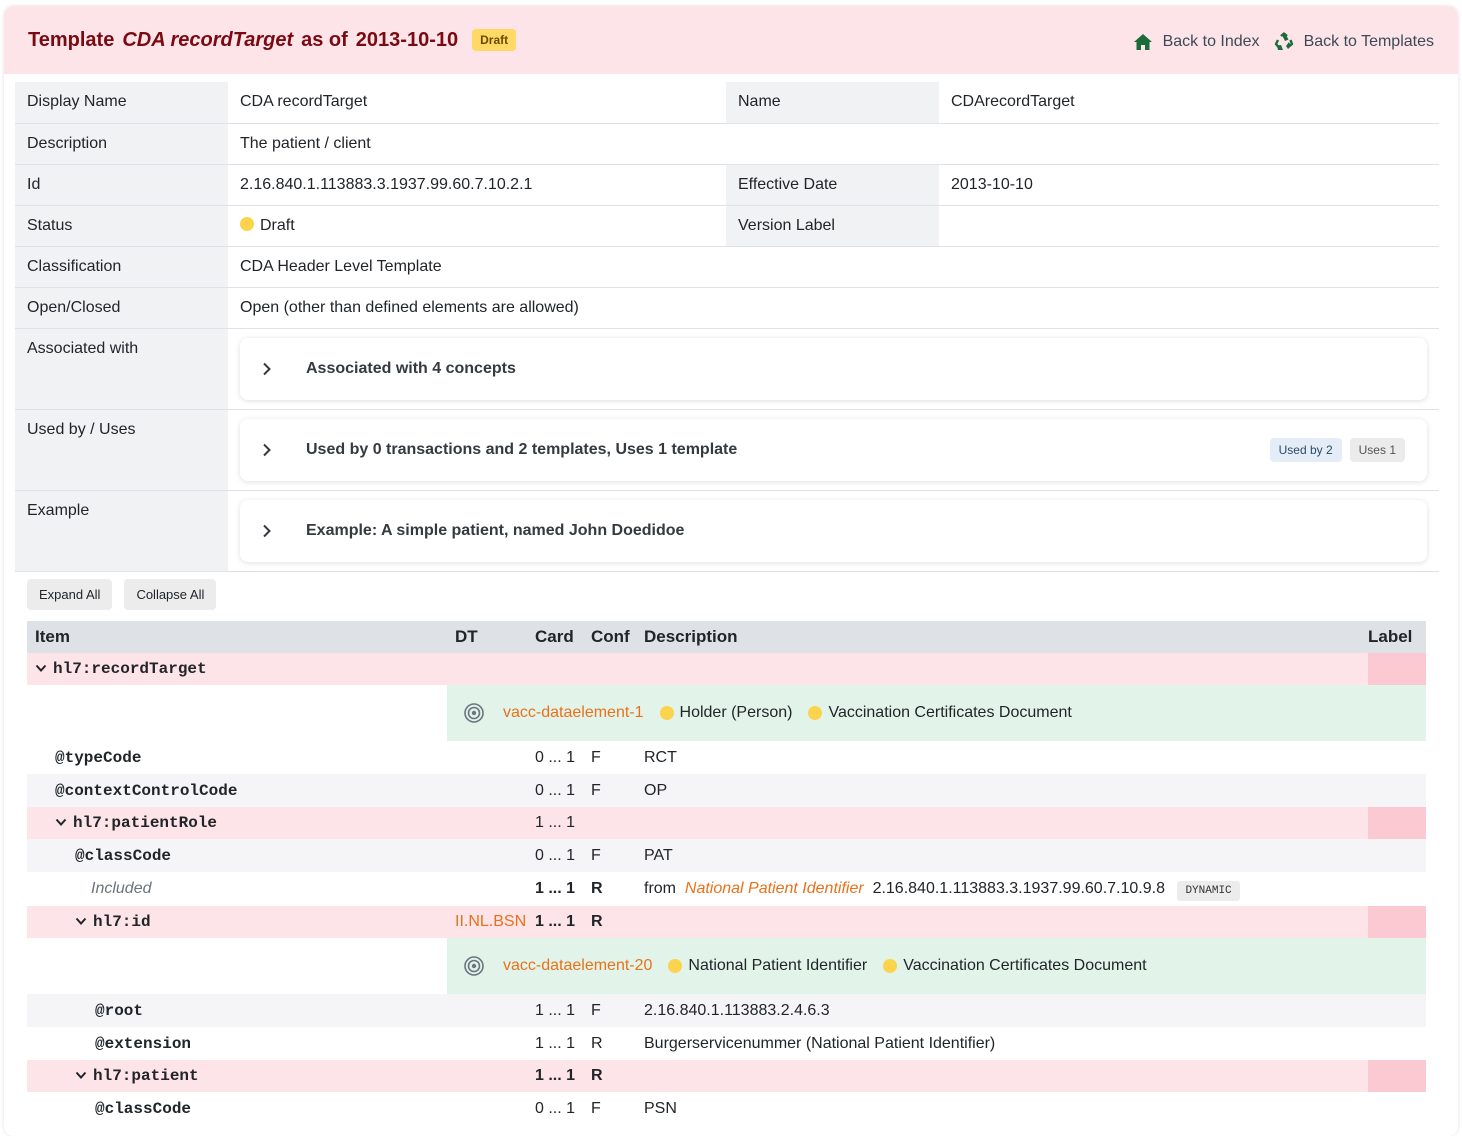 The image size is (1462, 1136). I want to click on tree-item-name: @contextControlCode, so click(146, 790).